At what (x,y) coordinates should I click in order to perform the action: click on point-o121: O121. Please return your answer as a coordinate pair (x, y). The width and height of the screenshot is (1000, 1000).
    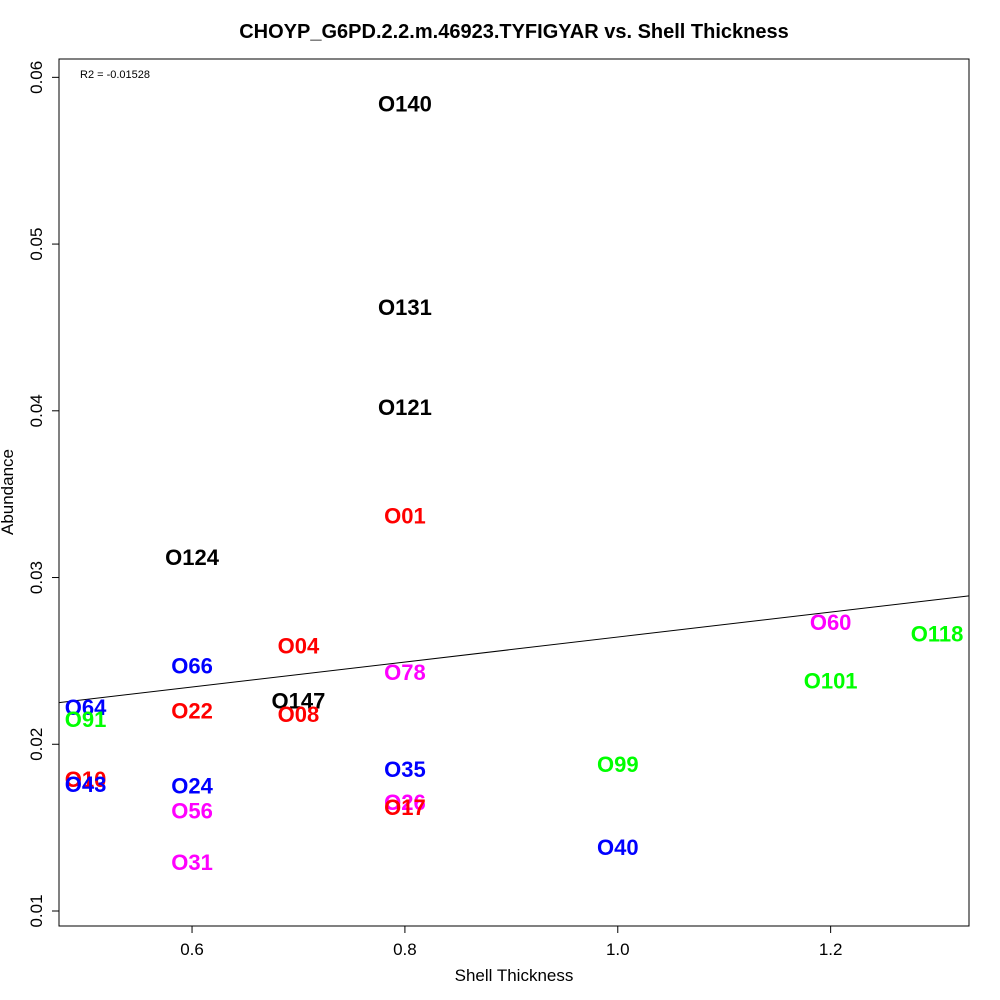
    Looking at the image, I should click on (405, 407).